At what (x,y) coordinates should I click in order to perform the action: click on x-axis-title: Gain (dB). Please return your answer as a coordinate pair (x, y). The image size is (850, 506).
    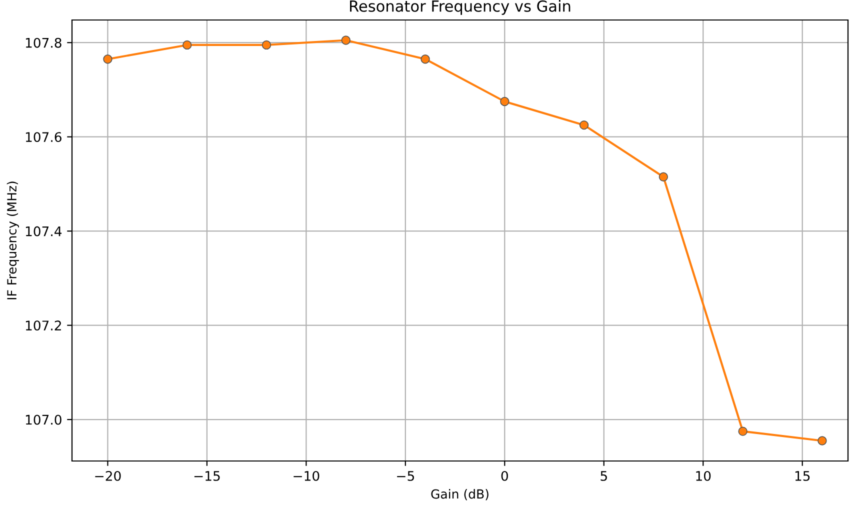
    Looking at the image, I should click on (459, 494).